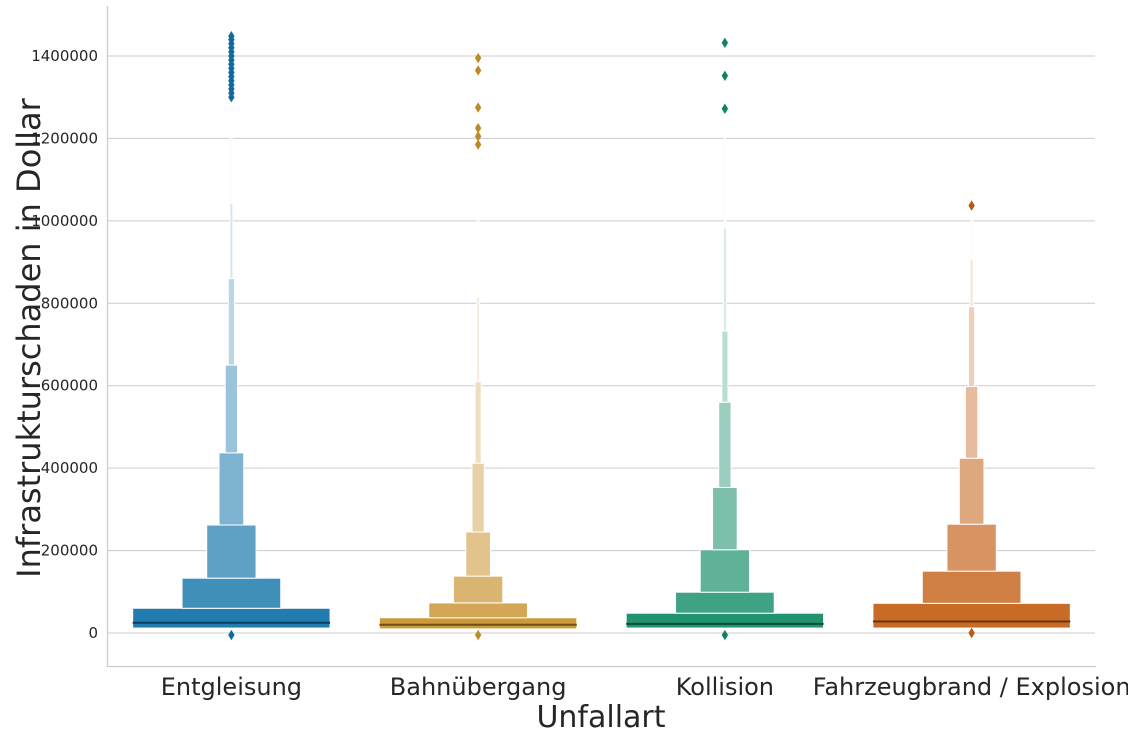  What do you see at coordinates (64, 56) in the screenshot?
I see `y-tick-label: 1400000` at bounding box center [64, 56].